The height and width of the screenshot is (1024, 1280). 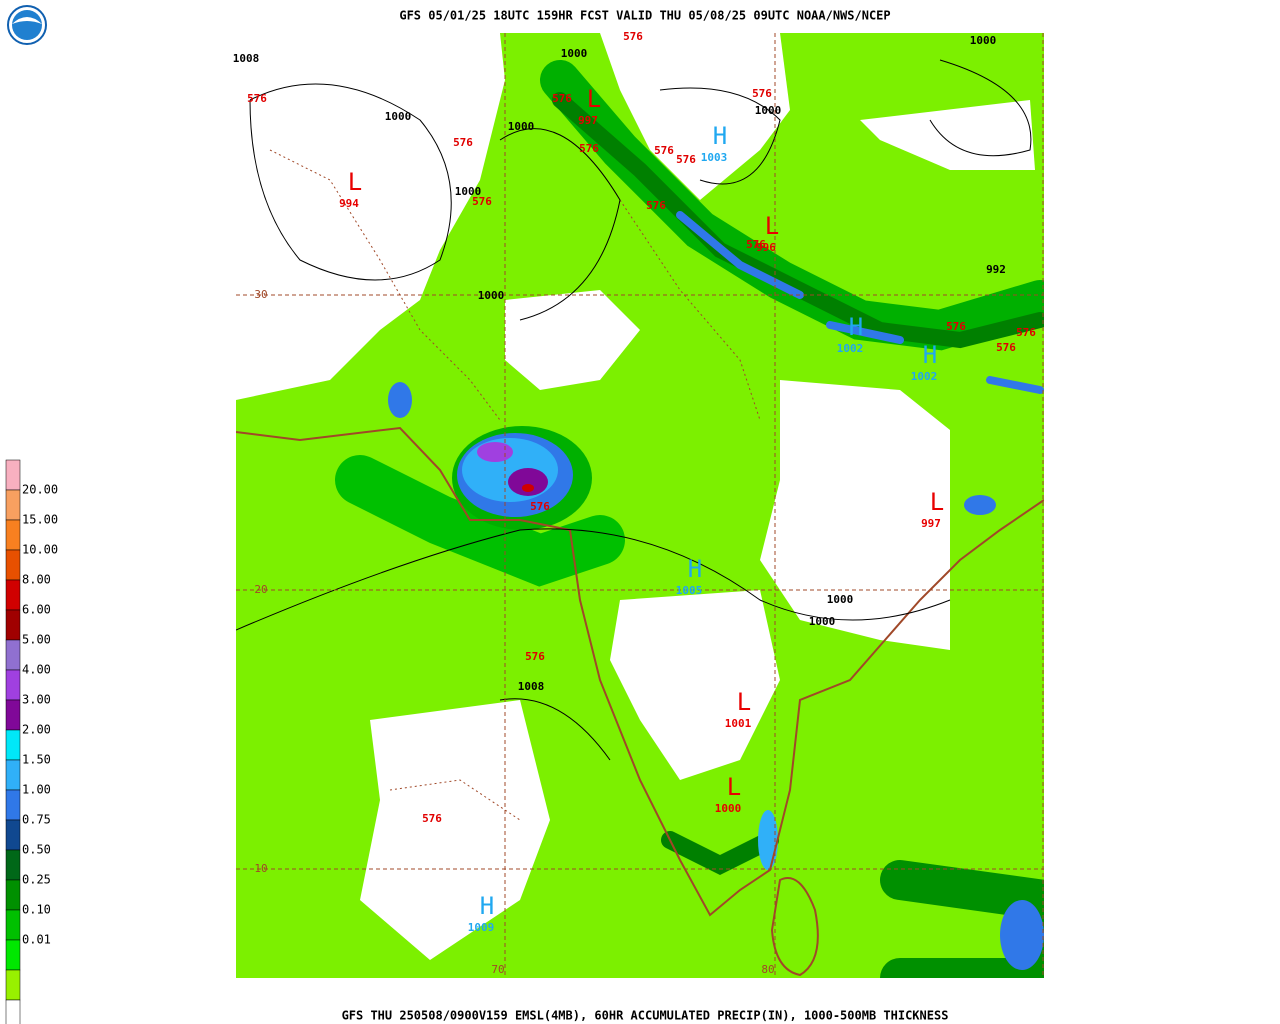 What do you see at coordinates (497, 969) in the screenshot?
I see `graticule-label: 70` at bounding box center [497, 969].